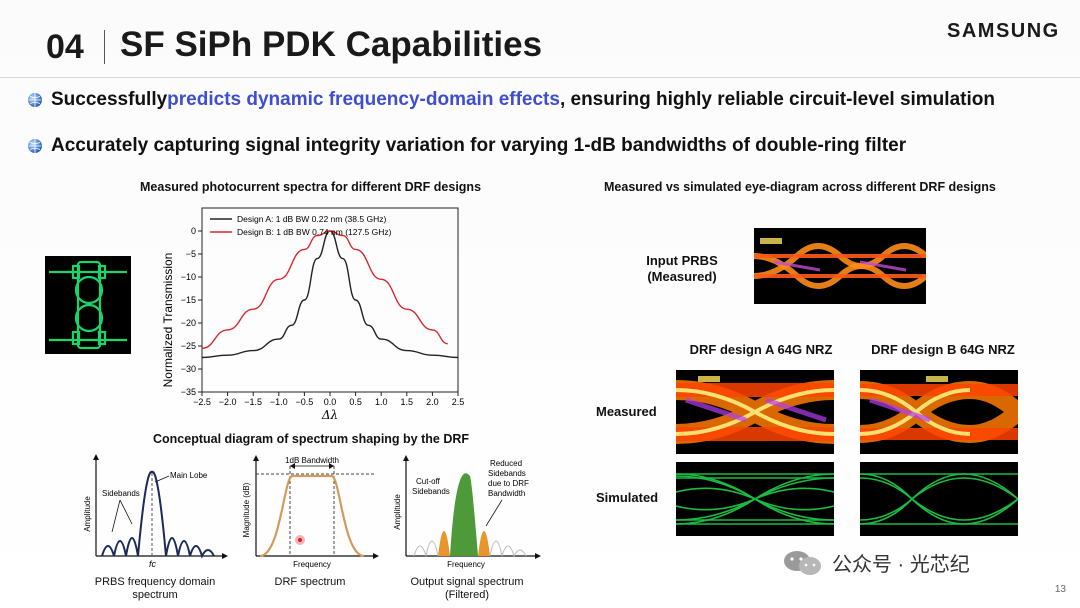  What do you see at coordinates (188, 323) in the screenshot?
I see `y-tick-label: −20` at bounding box center [188, 323].